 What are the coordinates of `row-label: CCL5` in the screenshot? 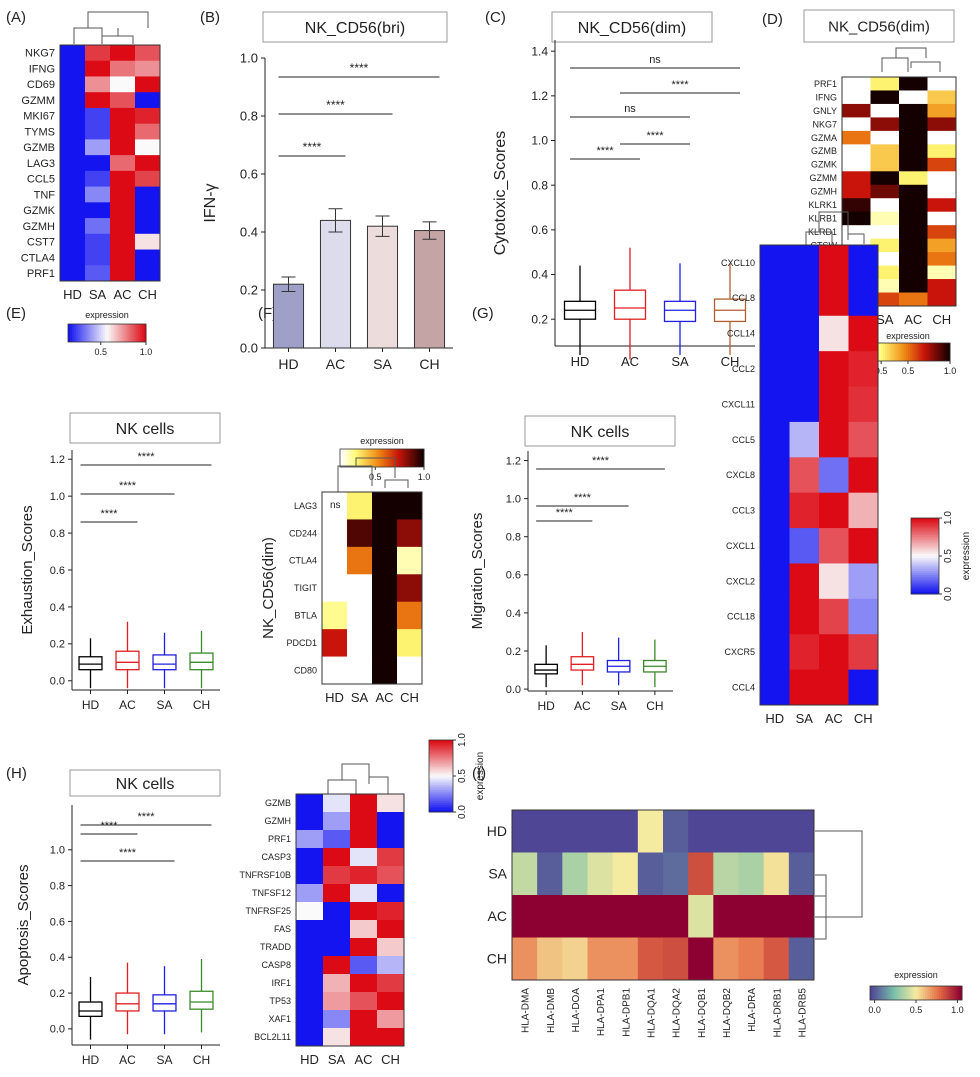 It's located at (41, 180).